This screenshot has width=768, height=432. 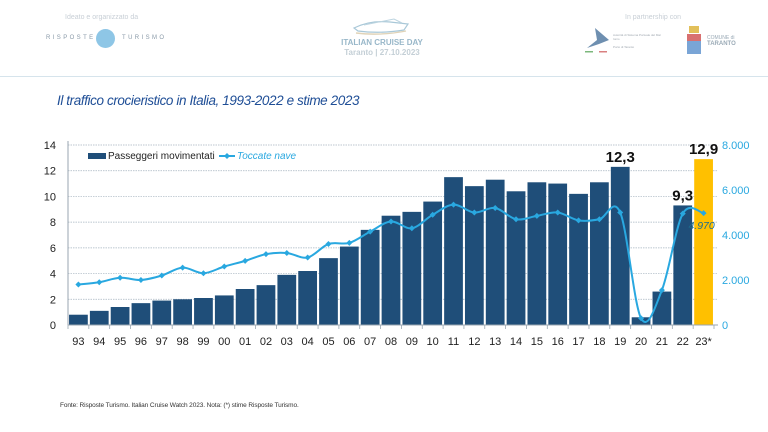 I want to click on crest-icon, so click(x=694, y=40).